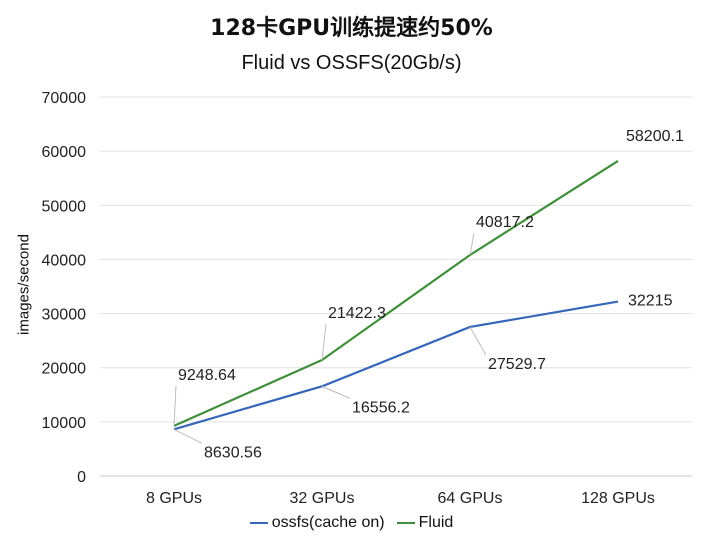  I want to click on data-label: 9248.64, so click(207, 375).